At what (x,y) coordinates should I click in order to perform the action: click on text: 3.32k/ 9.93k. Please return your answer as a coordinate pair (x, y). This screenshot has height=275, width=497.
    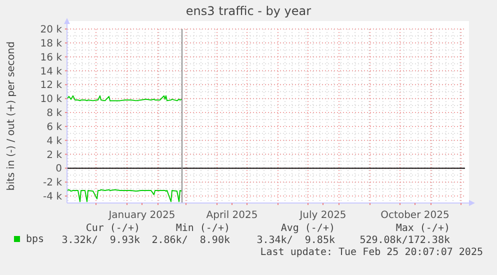
    Looking at the image, I should click on (101, 240).